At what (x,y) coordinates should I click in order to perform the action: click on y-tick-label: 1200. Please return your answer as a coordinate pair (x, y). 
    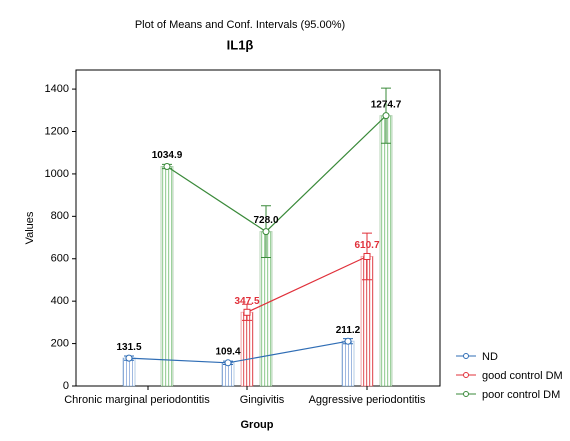
    Looking at the image, I should click on (57, 131).